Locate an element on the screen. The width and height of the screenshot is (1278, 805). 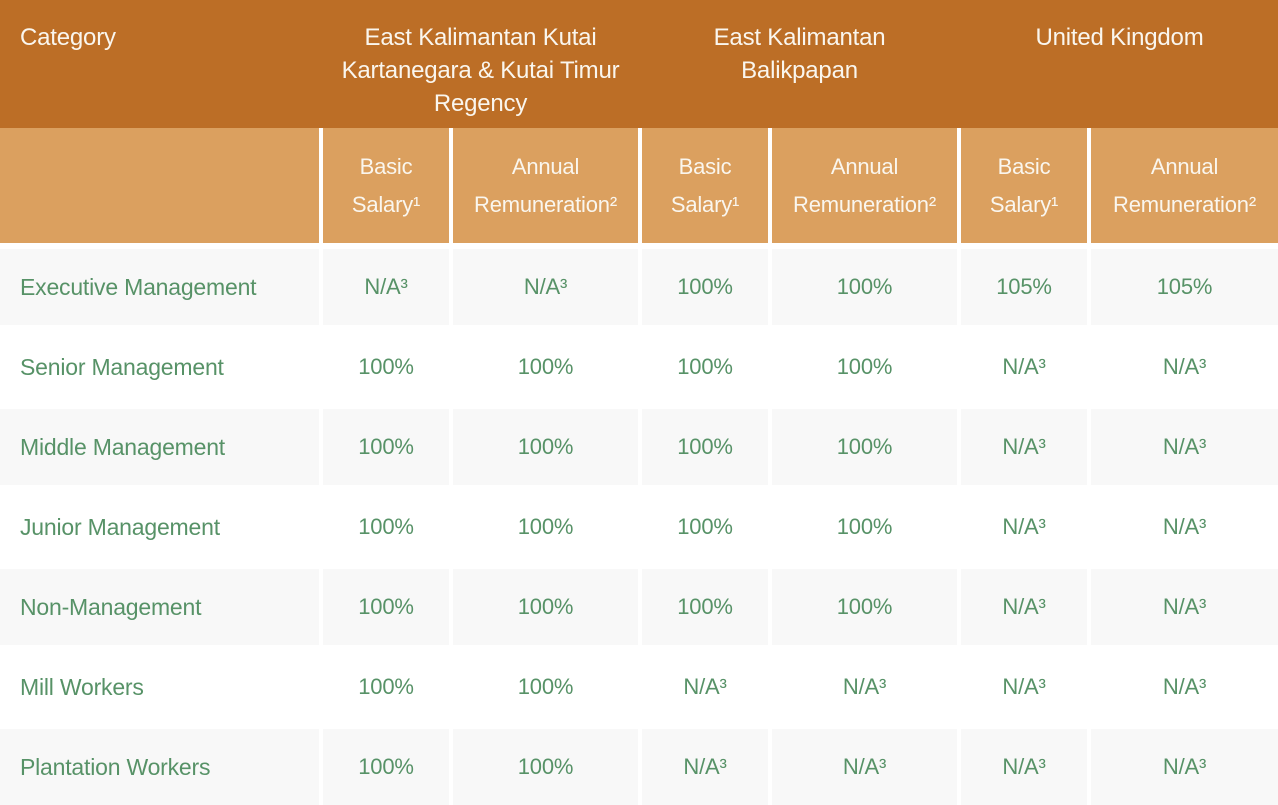
category-cell: Senior Management is located at coordinates (122, 366).